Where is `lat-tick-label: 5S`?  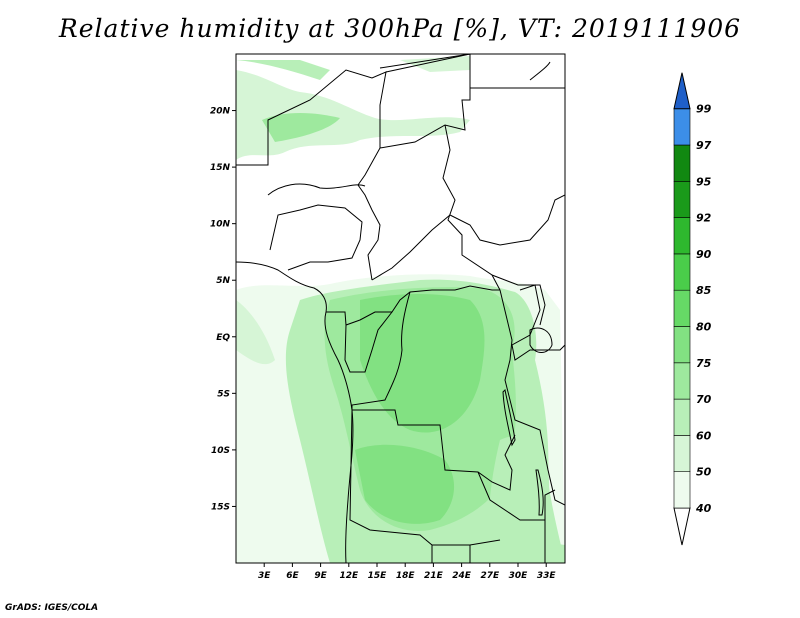 lat-tick-label: 5S is located at coordinates (223, 394).